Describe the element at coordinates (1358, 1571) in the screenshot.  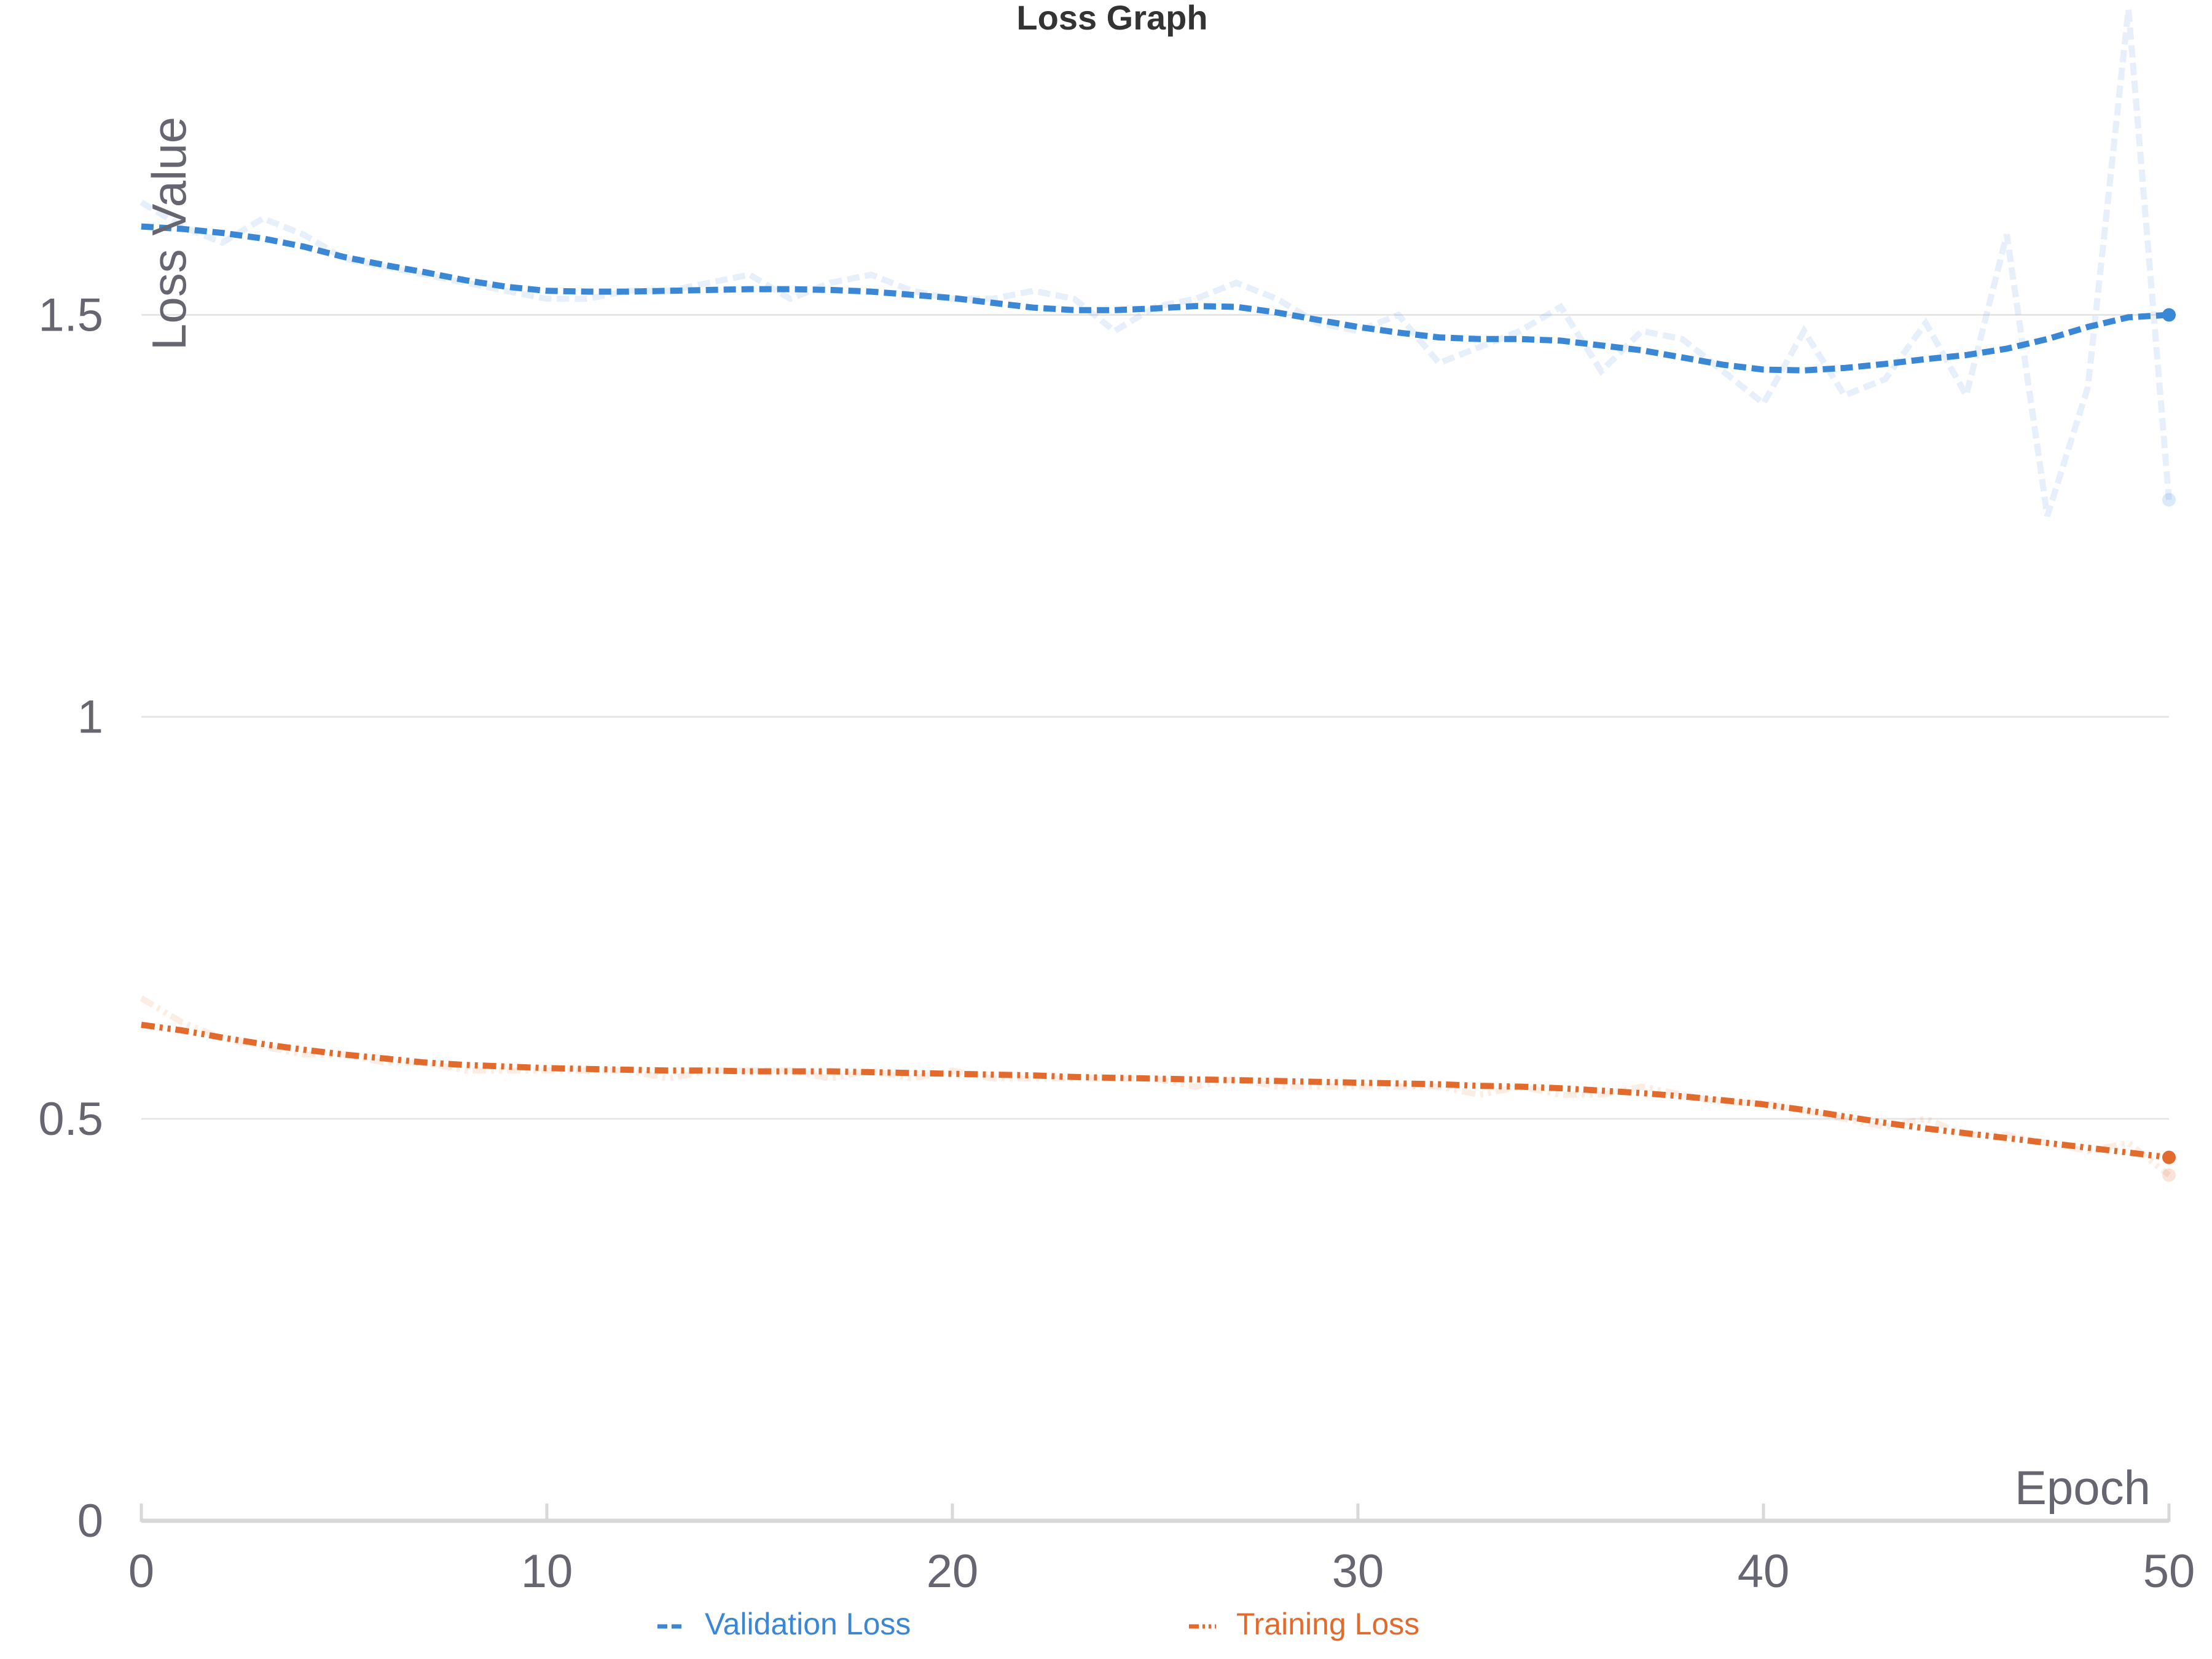
I see `x-tick-label: 30` at that location.